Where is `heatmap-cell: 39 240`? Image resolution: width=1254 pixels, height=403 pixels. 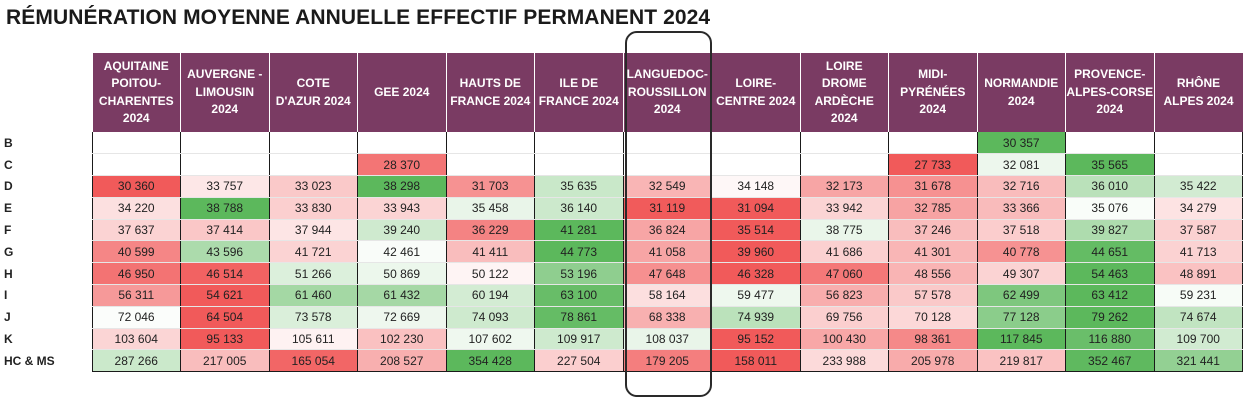
heatmap-cell: 39 240 is located at coordinates (401, 230).